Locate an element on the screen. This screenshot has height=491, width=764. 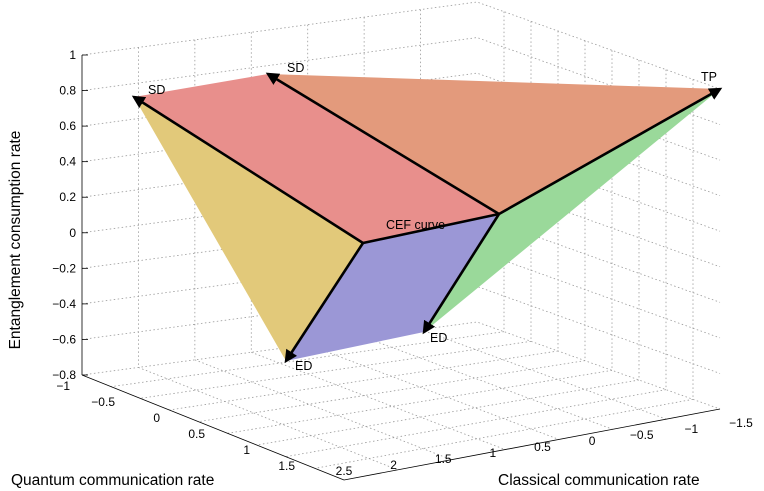
arrow-sd-left is located at coordinates (247, 170).